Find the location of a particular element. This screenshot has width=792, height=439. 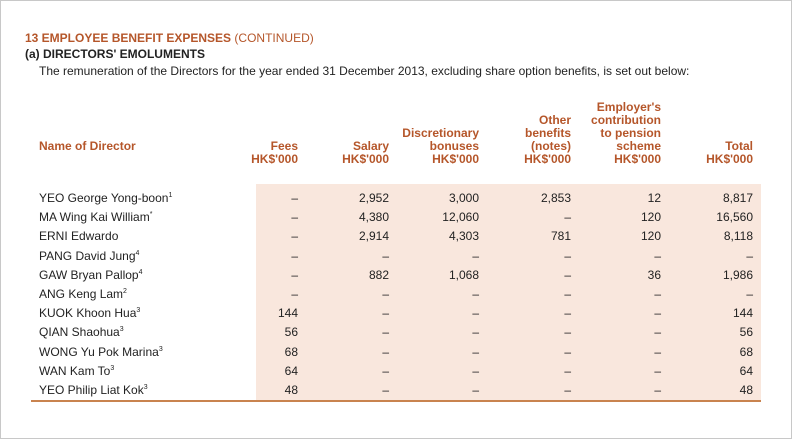

amount: 2,952 is located at coordinates (373, 198).